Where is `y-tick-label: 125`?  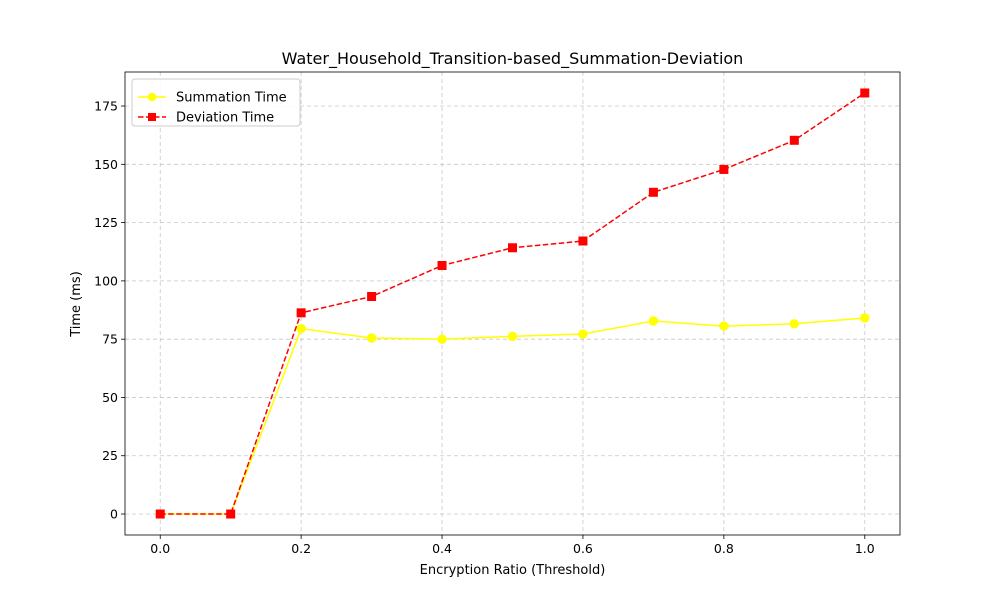 y-tick-label: 125 is located at coordinates (106, 222).